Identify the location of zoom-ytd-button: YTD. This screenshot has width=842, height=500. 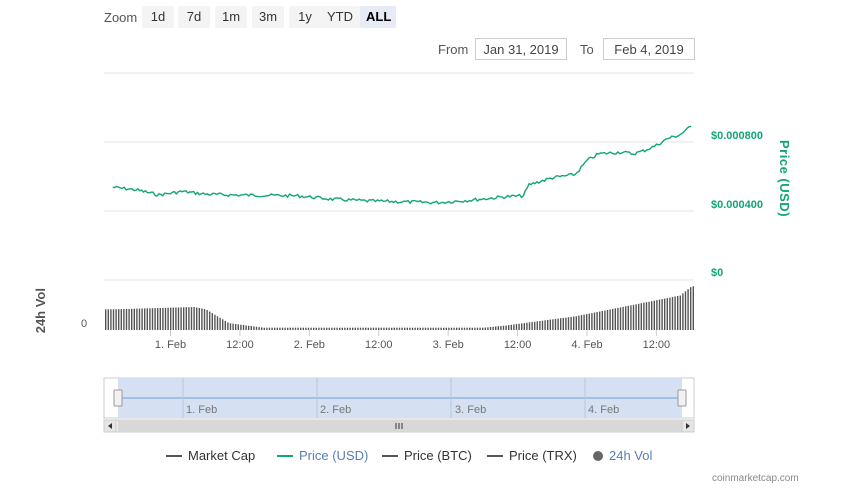
(340, 17).